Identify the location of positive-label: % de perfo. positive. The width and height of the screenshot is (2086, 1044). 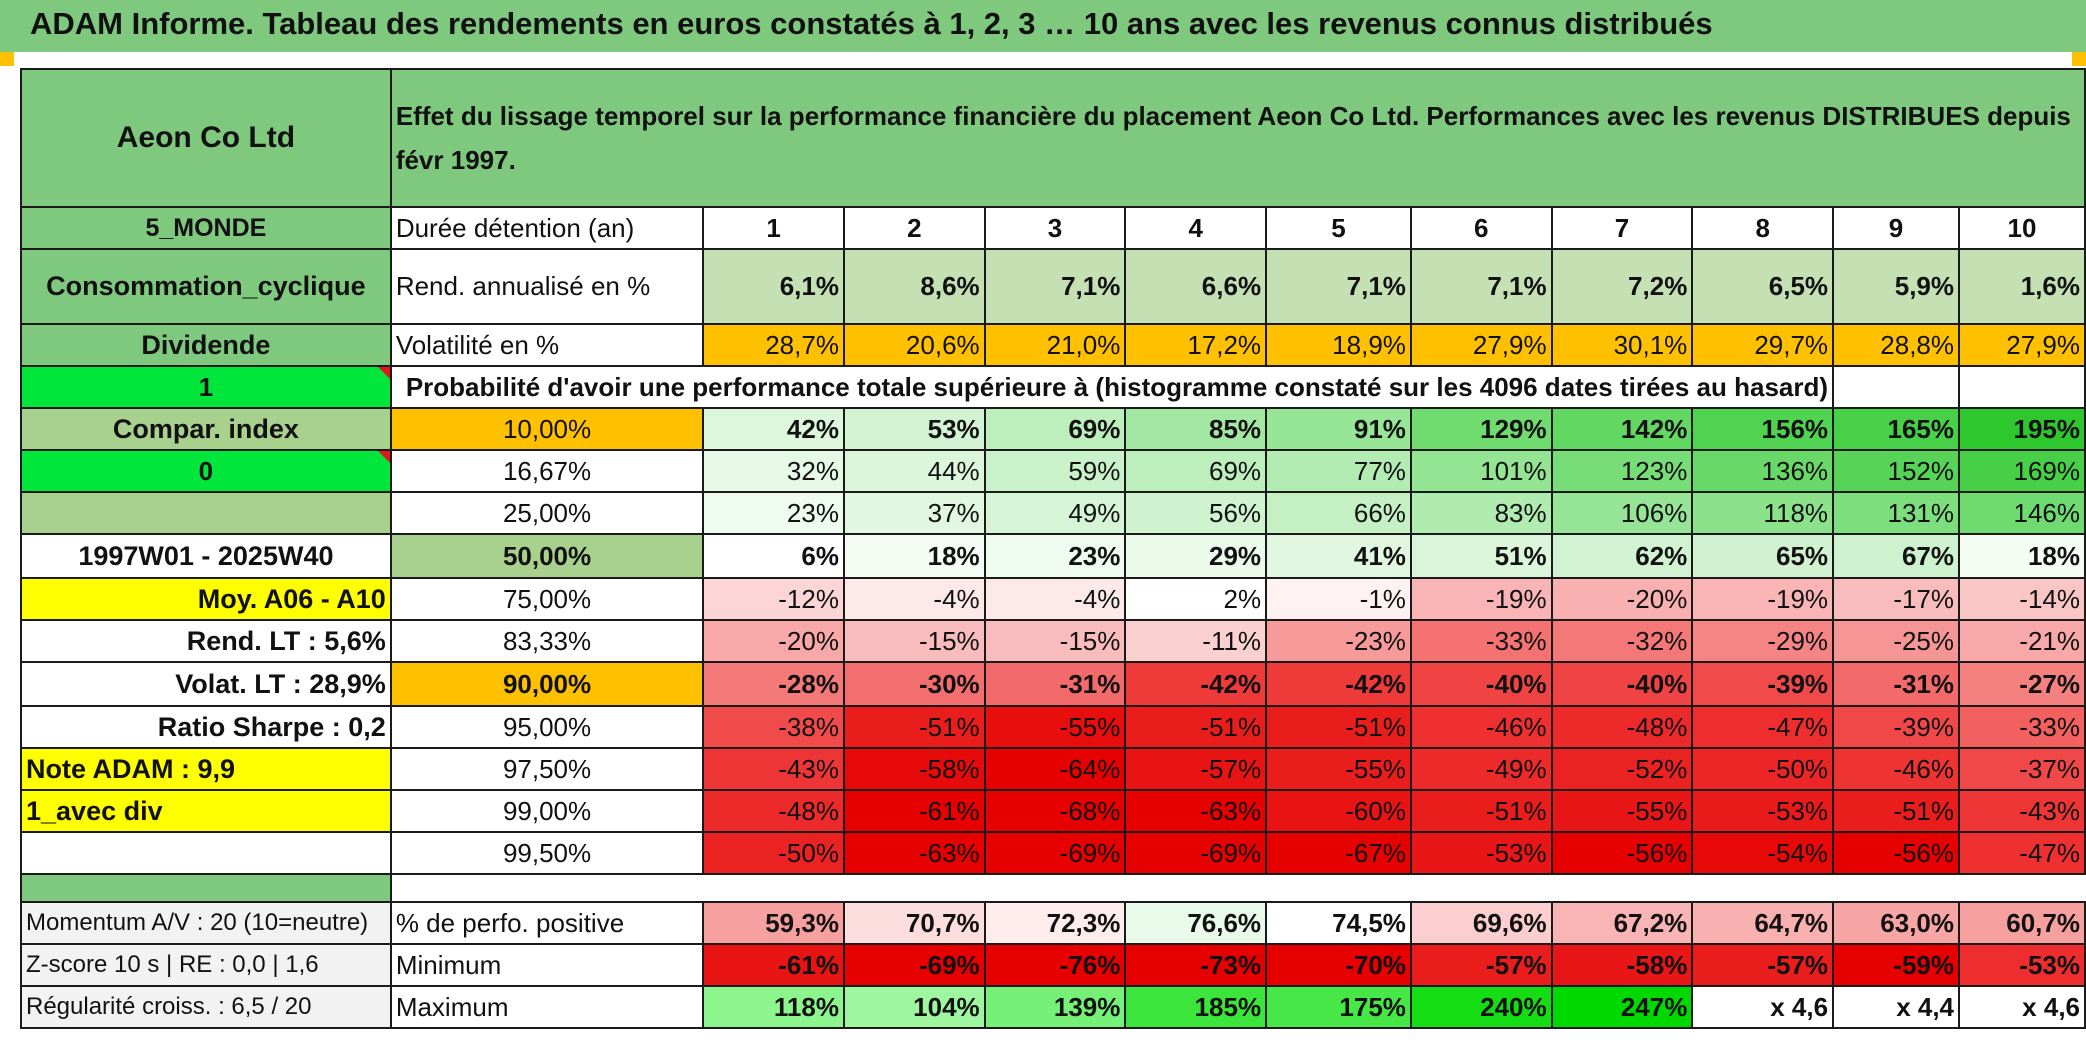
(547, 923).